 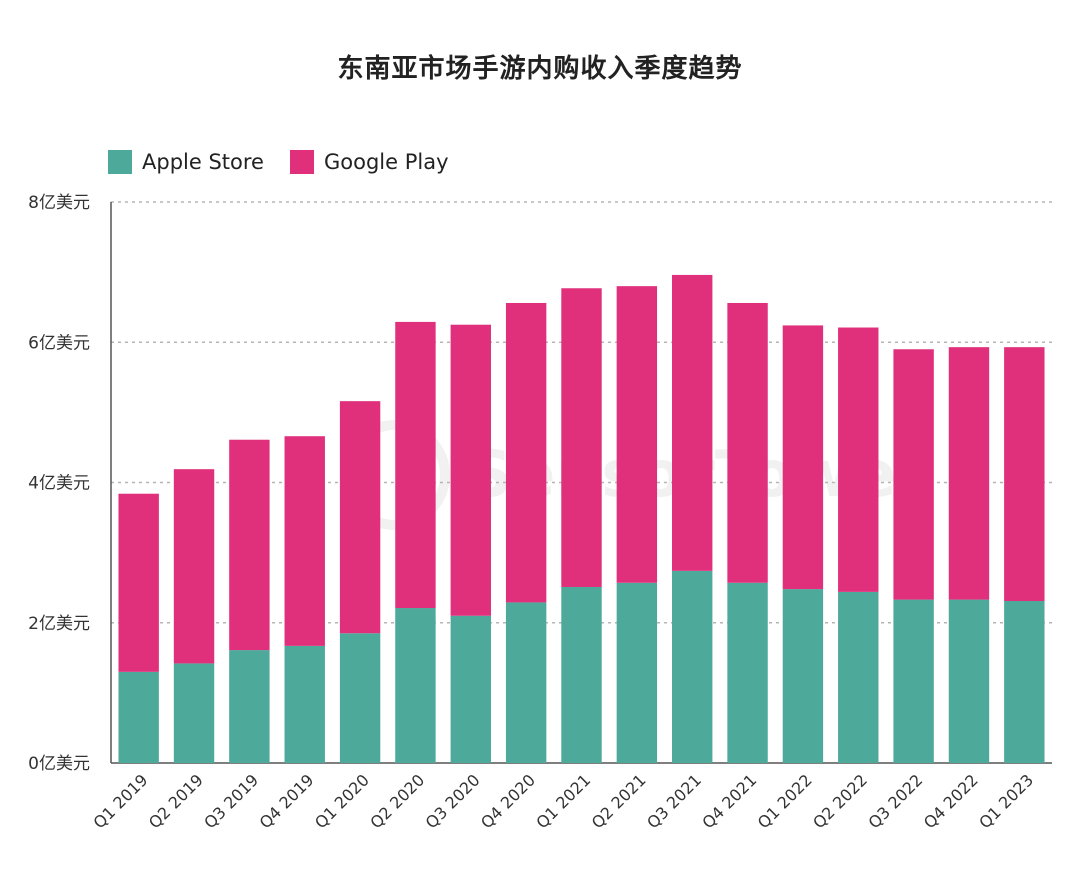 I want to click on x-tick-label: Q1 2022, so click(x=785, y=801).